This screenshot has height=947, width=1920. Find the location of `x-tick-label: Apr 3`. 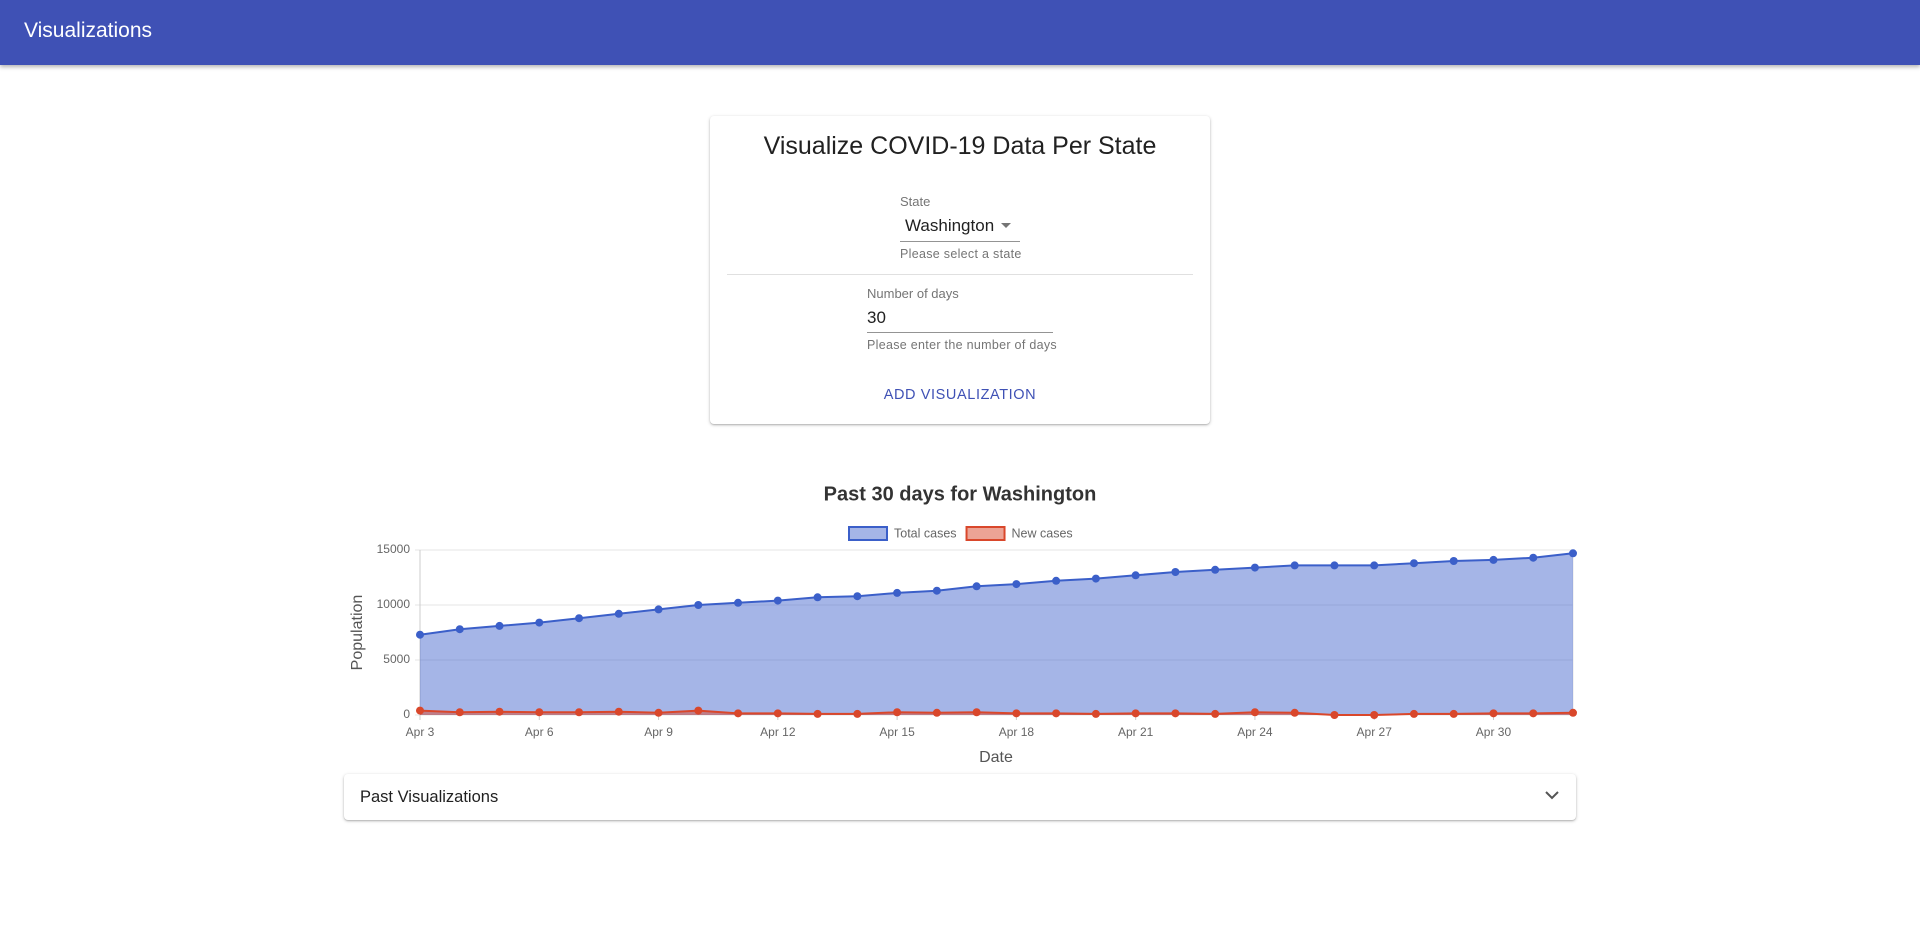

x-tick-label: Apr 3 is located at coordinates (420, 732).